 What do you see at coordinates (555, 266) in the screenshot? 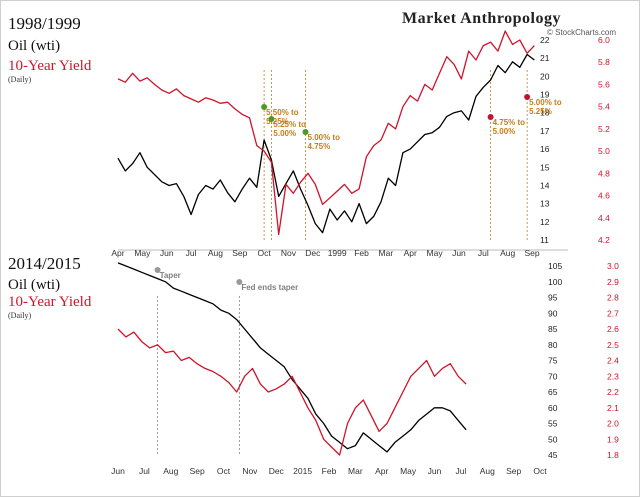
I see `y-left-tick-label: 105` at bounding box center [555, 266].